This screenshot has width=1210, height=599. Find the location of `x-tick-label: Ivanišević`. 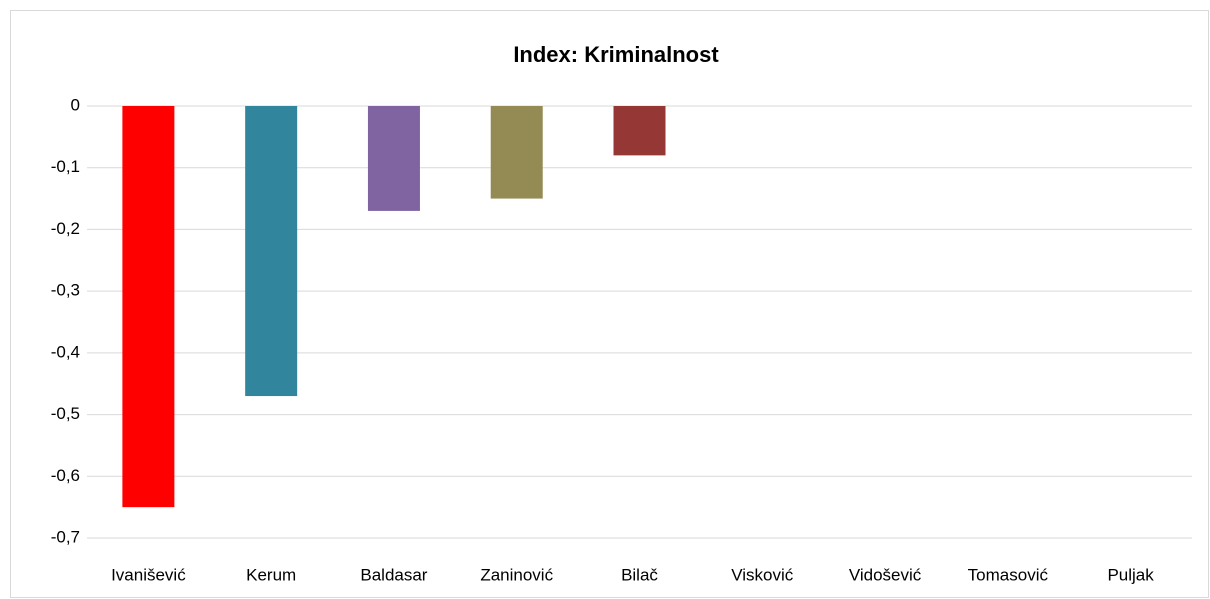

x-tick-label: Ivanišević is located at coordinates (148, 574).